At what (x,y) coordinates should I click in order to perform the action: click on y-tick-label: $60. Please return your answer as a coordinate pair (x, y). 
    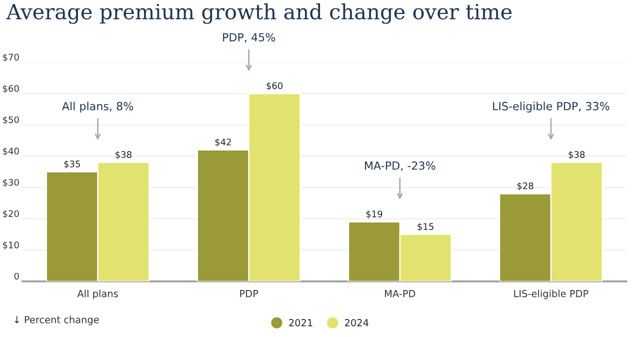
    Looking at the image, I should click on (11, 89).